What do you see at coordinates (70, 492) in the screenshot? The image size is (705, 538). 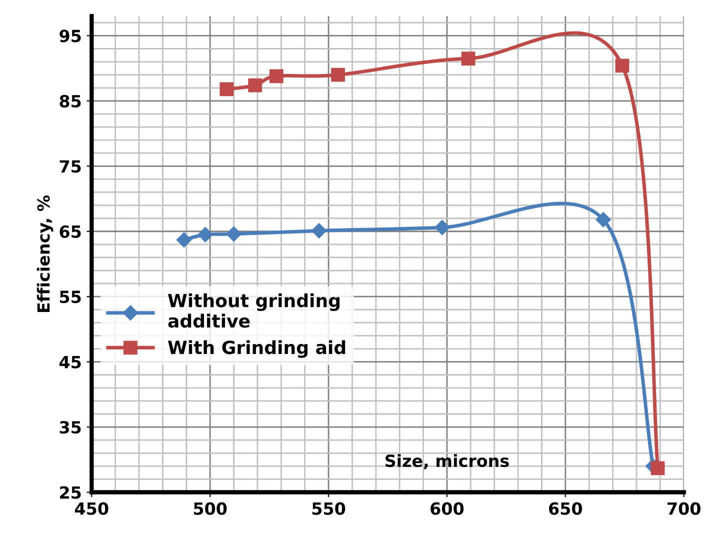 I see `y-tick-label: 25` at bounding box center [70, 492].